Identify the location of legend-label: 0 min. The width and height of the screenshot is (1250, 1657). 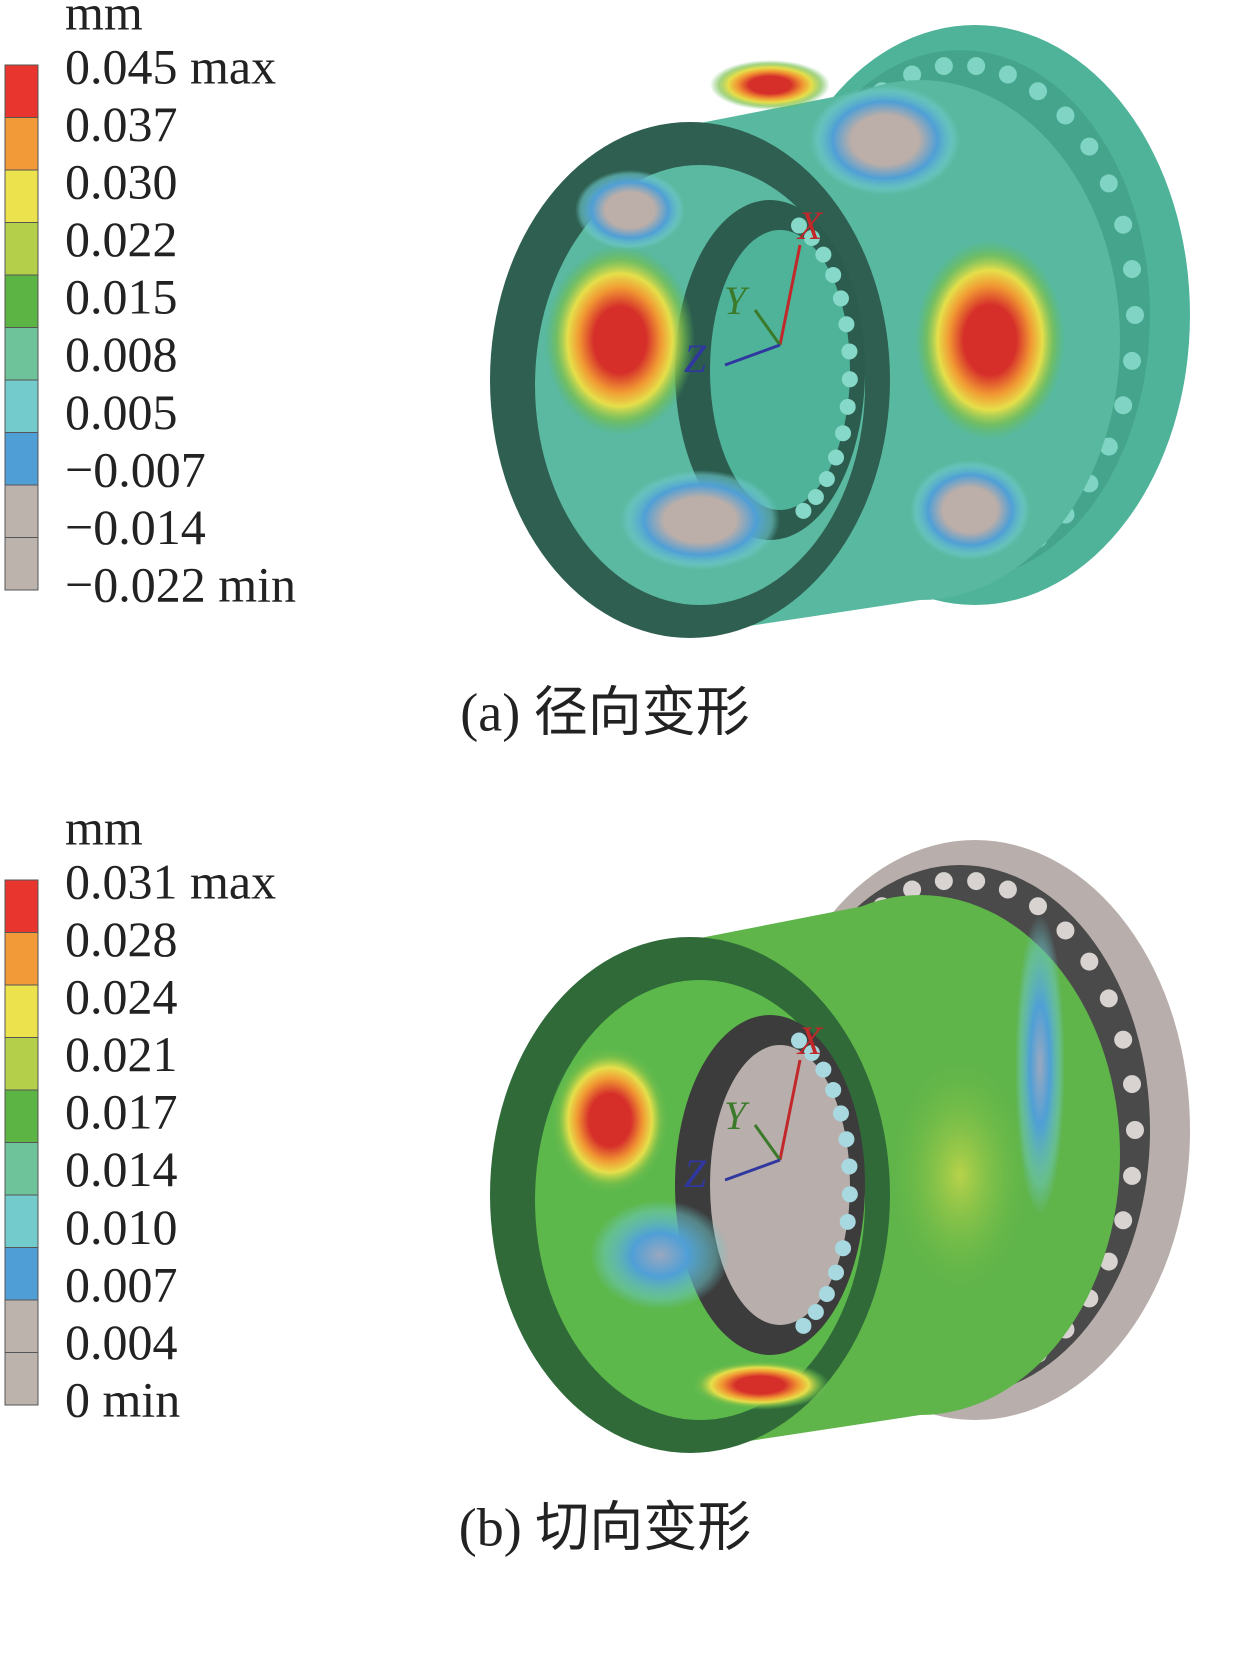
(122, 1399).